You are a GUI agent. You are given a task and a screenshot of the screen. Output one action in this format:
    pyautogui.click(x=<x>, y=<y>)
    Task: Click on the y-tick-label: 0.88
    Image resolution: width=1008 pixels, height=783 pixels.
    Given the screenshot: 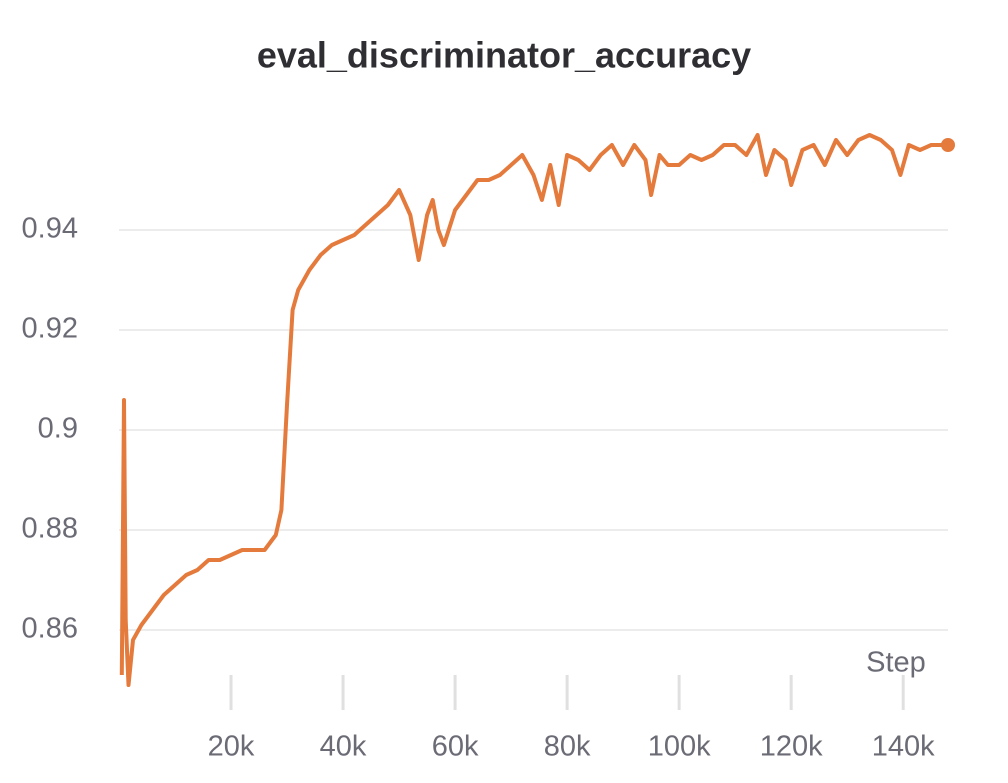 What is the action you would take?
    pyautogui.click(x=50, y=529)
    